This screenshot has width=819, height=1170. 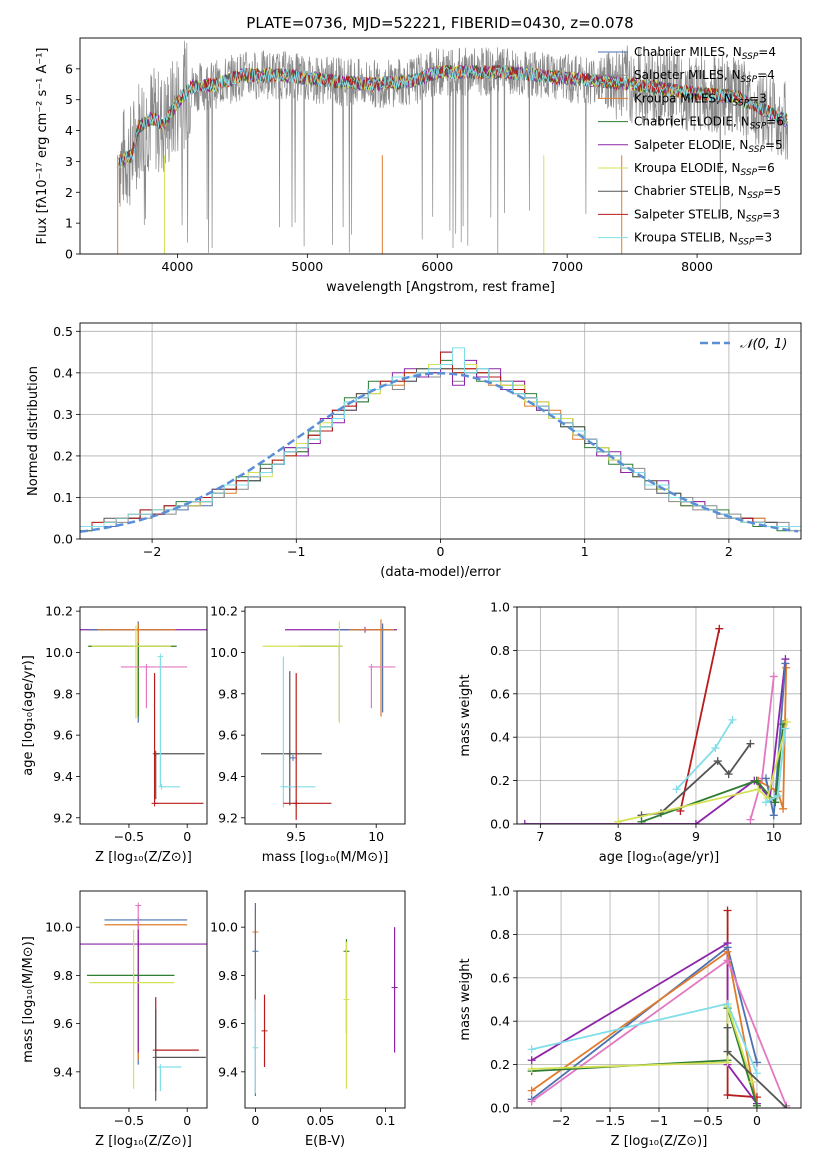 I want to click on x-tick-label: 8000, so click(x=697, y=266).